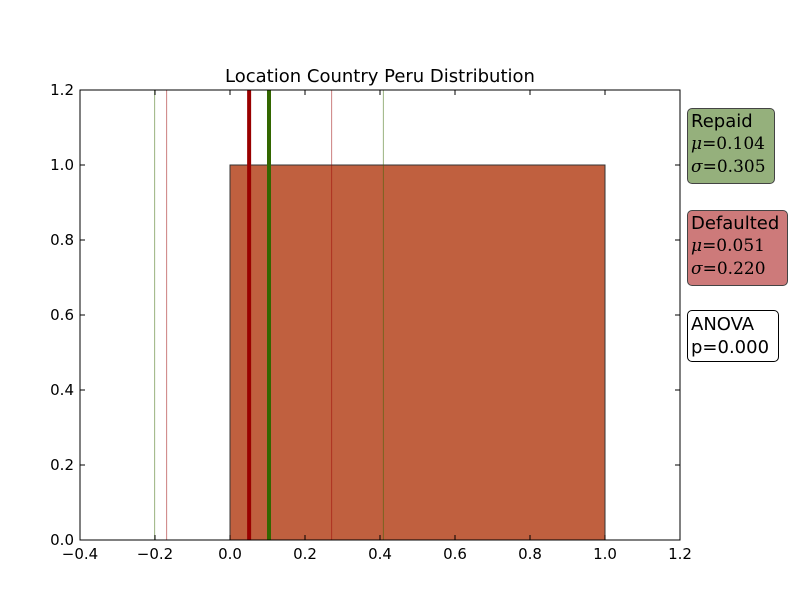 This screenshot has height=600, width=800. What do you see at coordinates (680, 554) in the screenshot?
I see `x-tick-label: 1.2` at bounding box center [680, 554].